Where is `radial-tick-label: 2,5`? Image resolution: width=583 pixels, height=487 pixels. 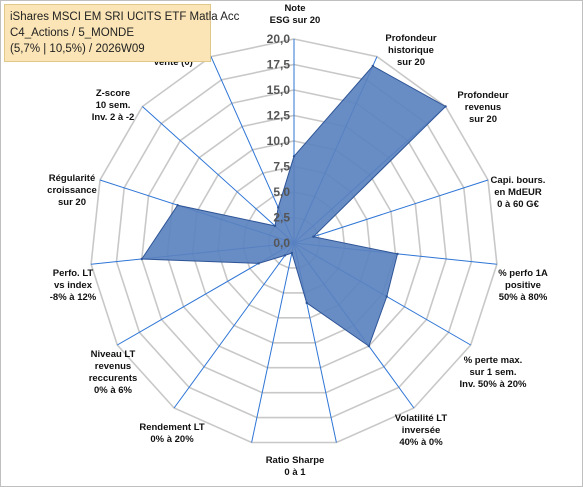 radial-tick-label: 2,5 is located at coordinates (281, 218).